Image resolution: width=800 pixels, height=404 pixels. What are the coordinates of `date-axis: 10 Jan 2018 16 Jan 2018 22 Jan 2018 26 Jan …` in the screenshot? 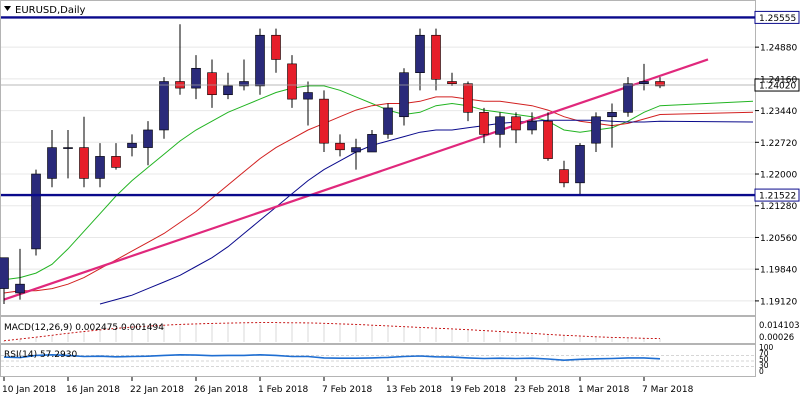 It's located at (348, 386).